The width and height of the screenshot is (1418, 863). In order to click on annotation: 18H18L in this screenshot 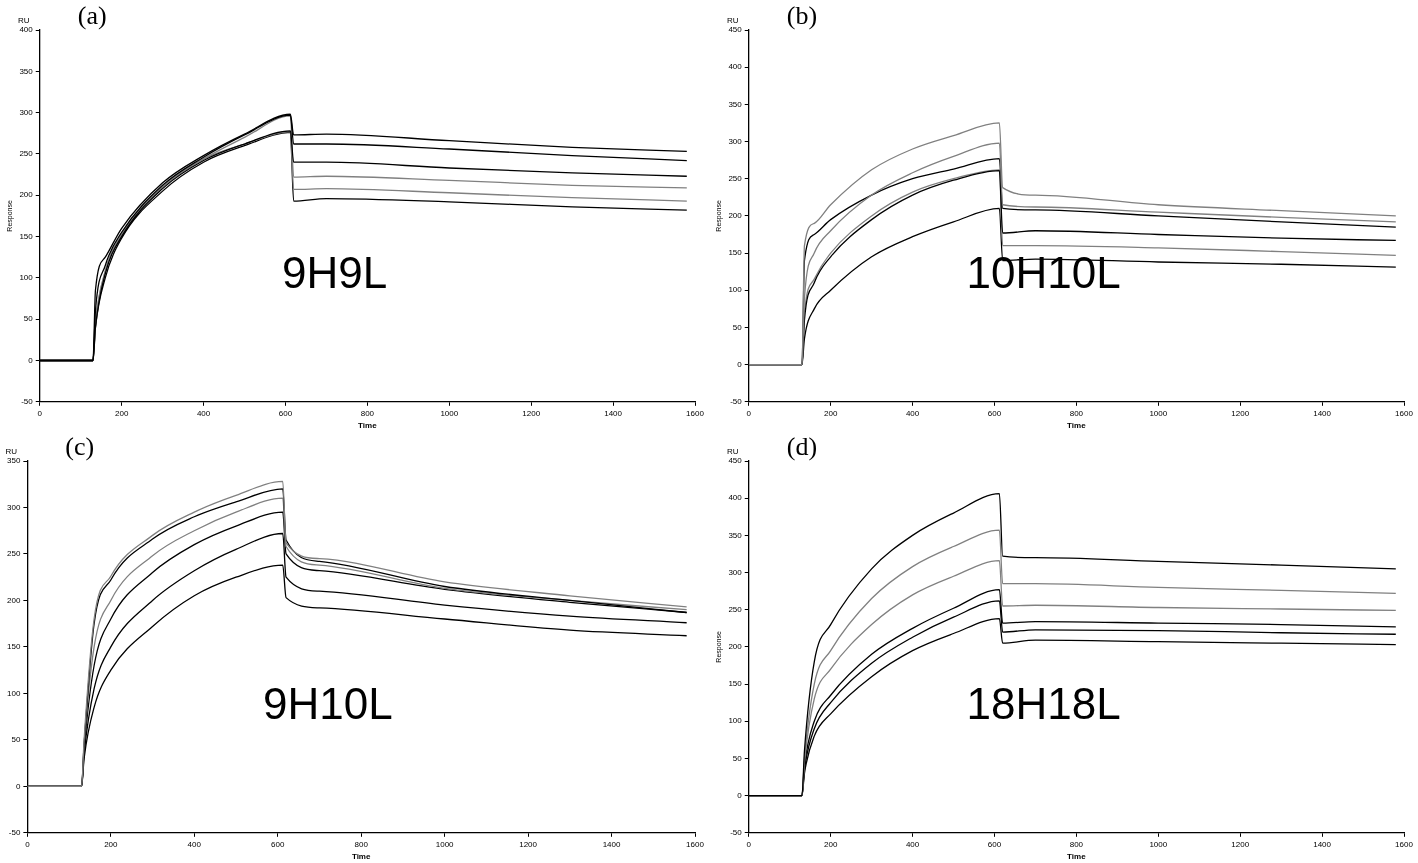, I will do `click(1043, 703)`.